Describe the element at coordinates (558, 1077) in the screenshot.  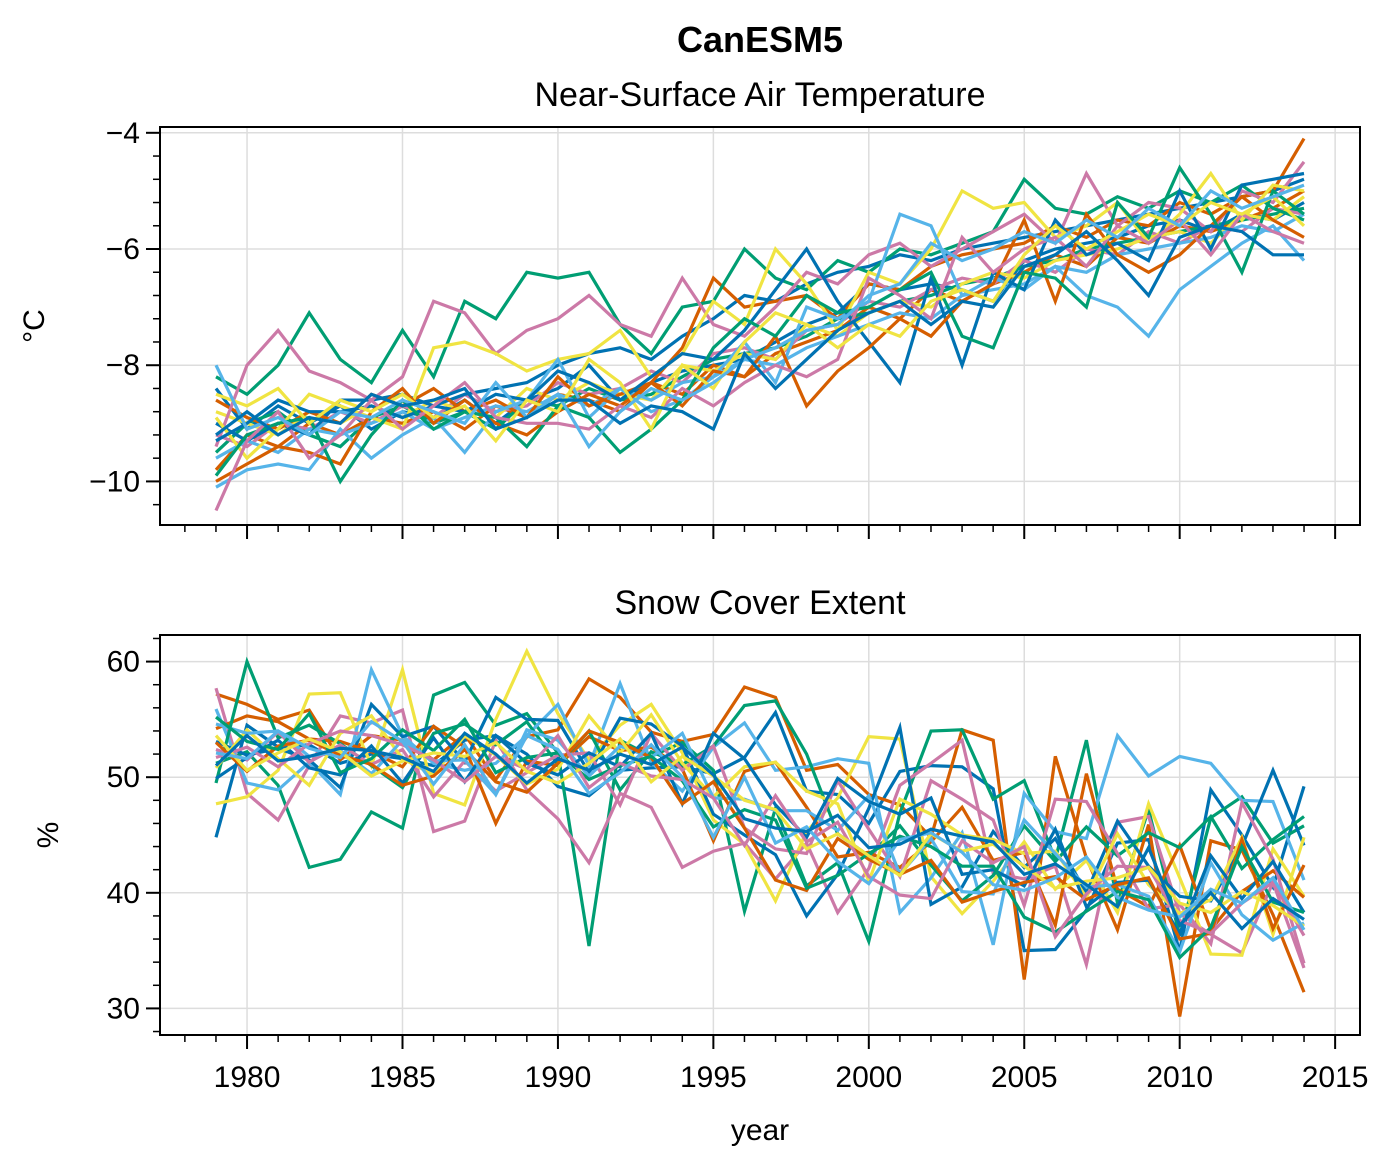
I see `x-tick-label: 1990` at that location.